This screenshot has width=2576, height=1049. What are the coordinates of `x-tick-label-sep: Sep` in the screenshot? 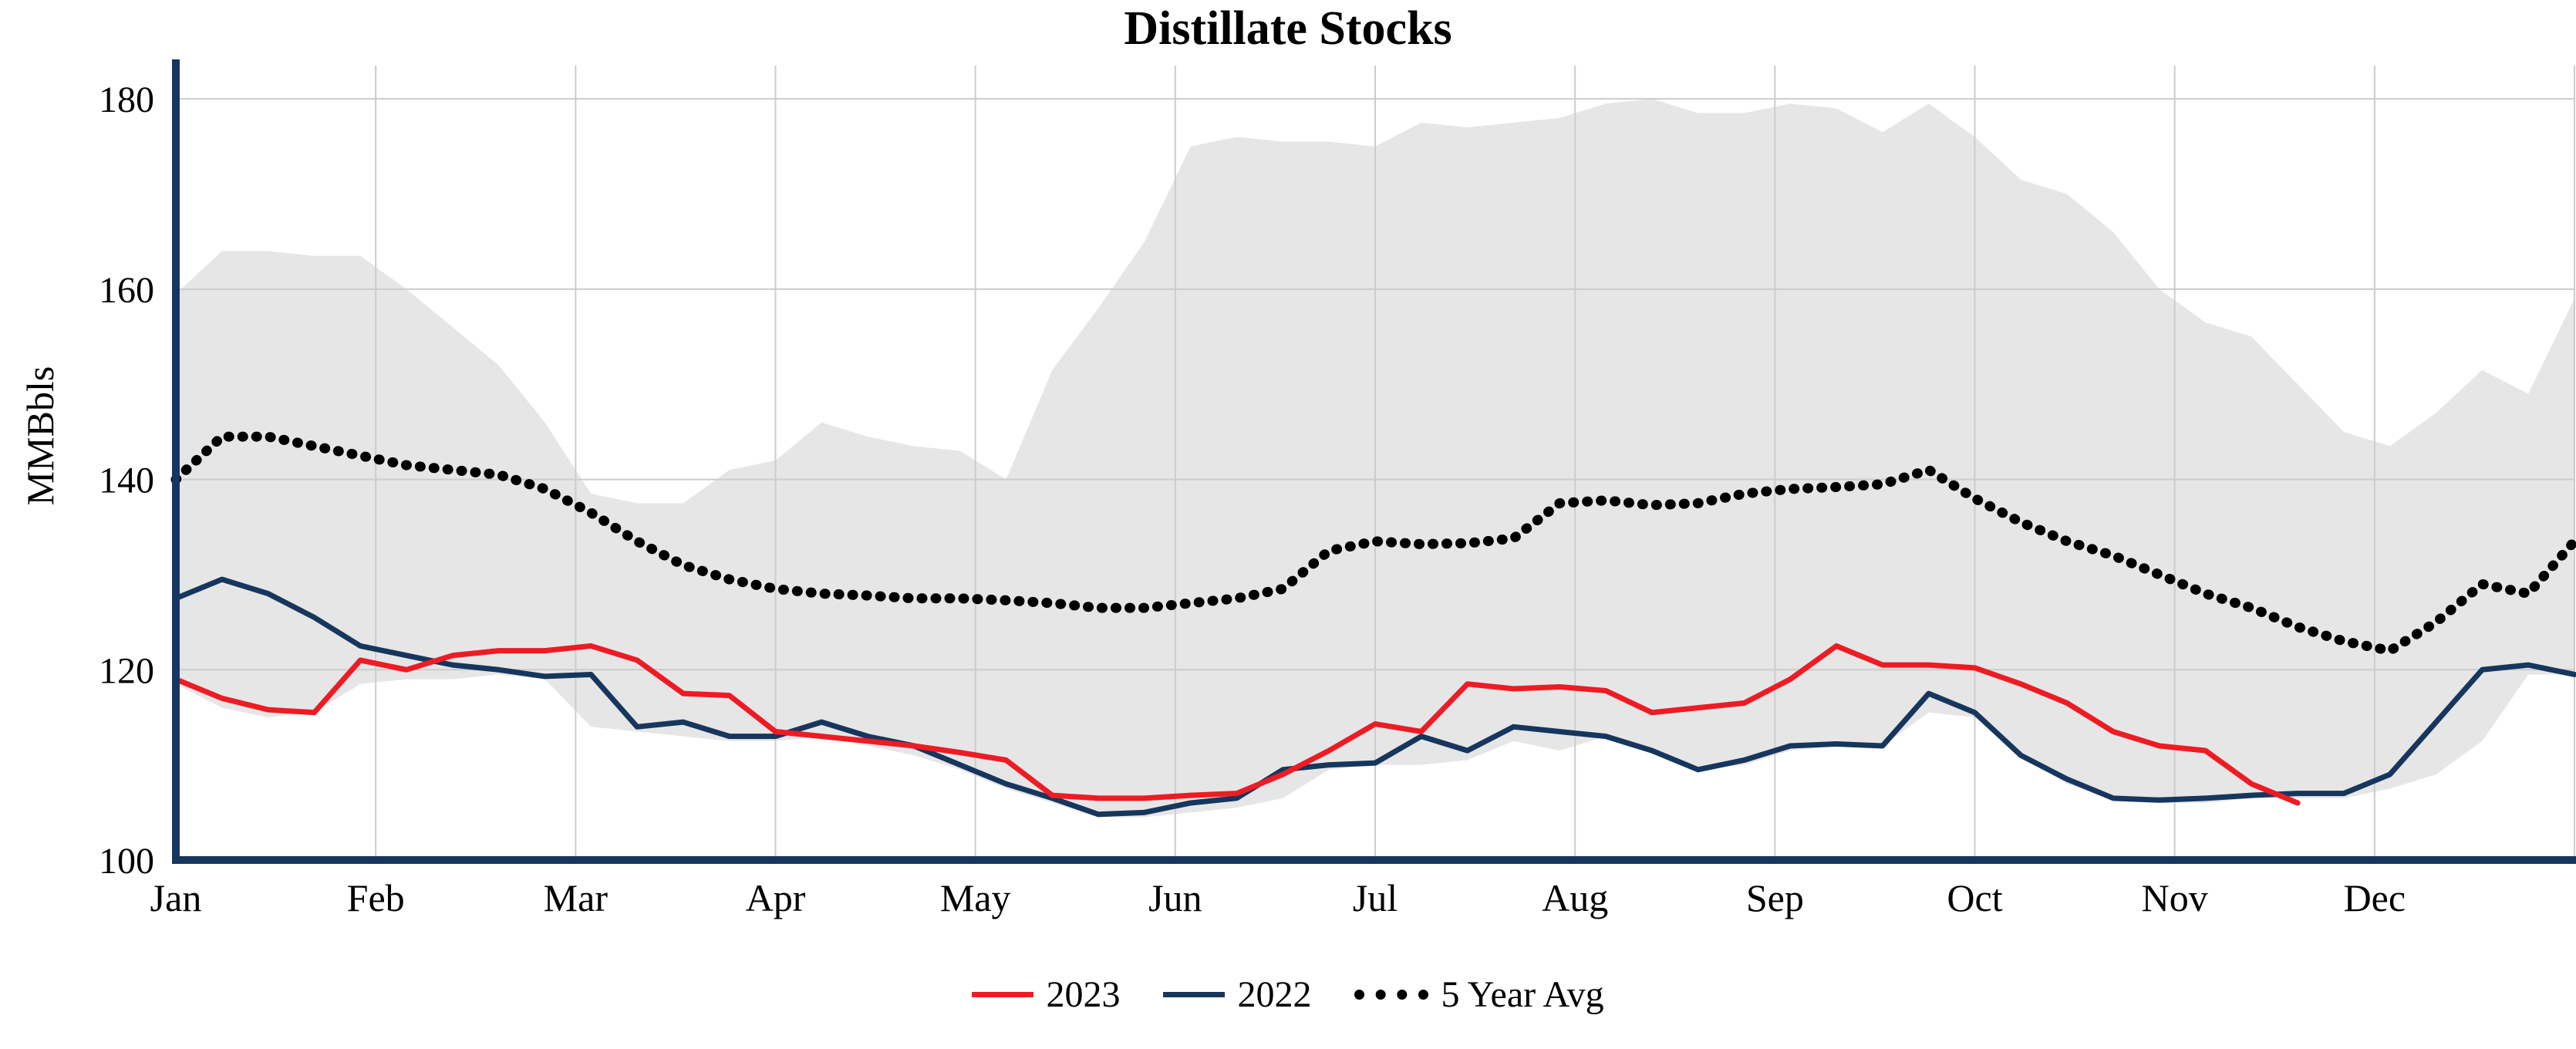 It's located at (1775, 897).